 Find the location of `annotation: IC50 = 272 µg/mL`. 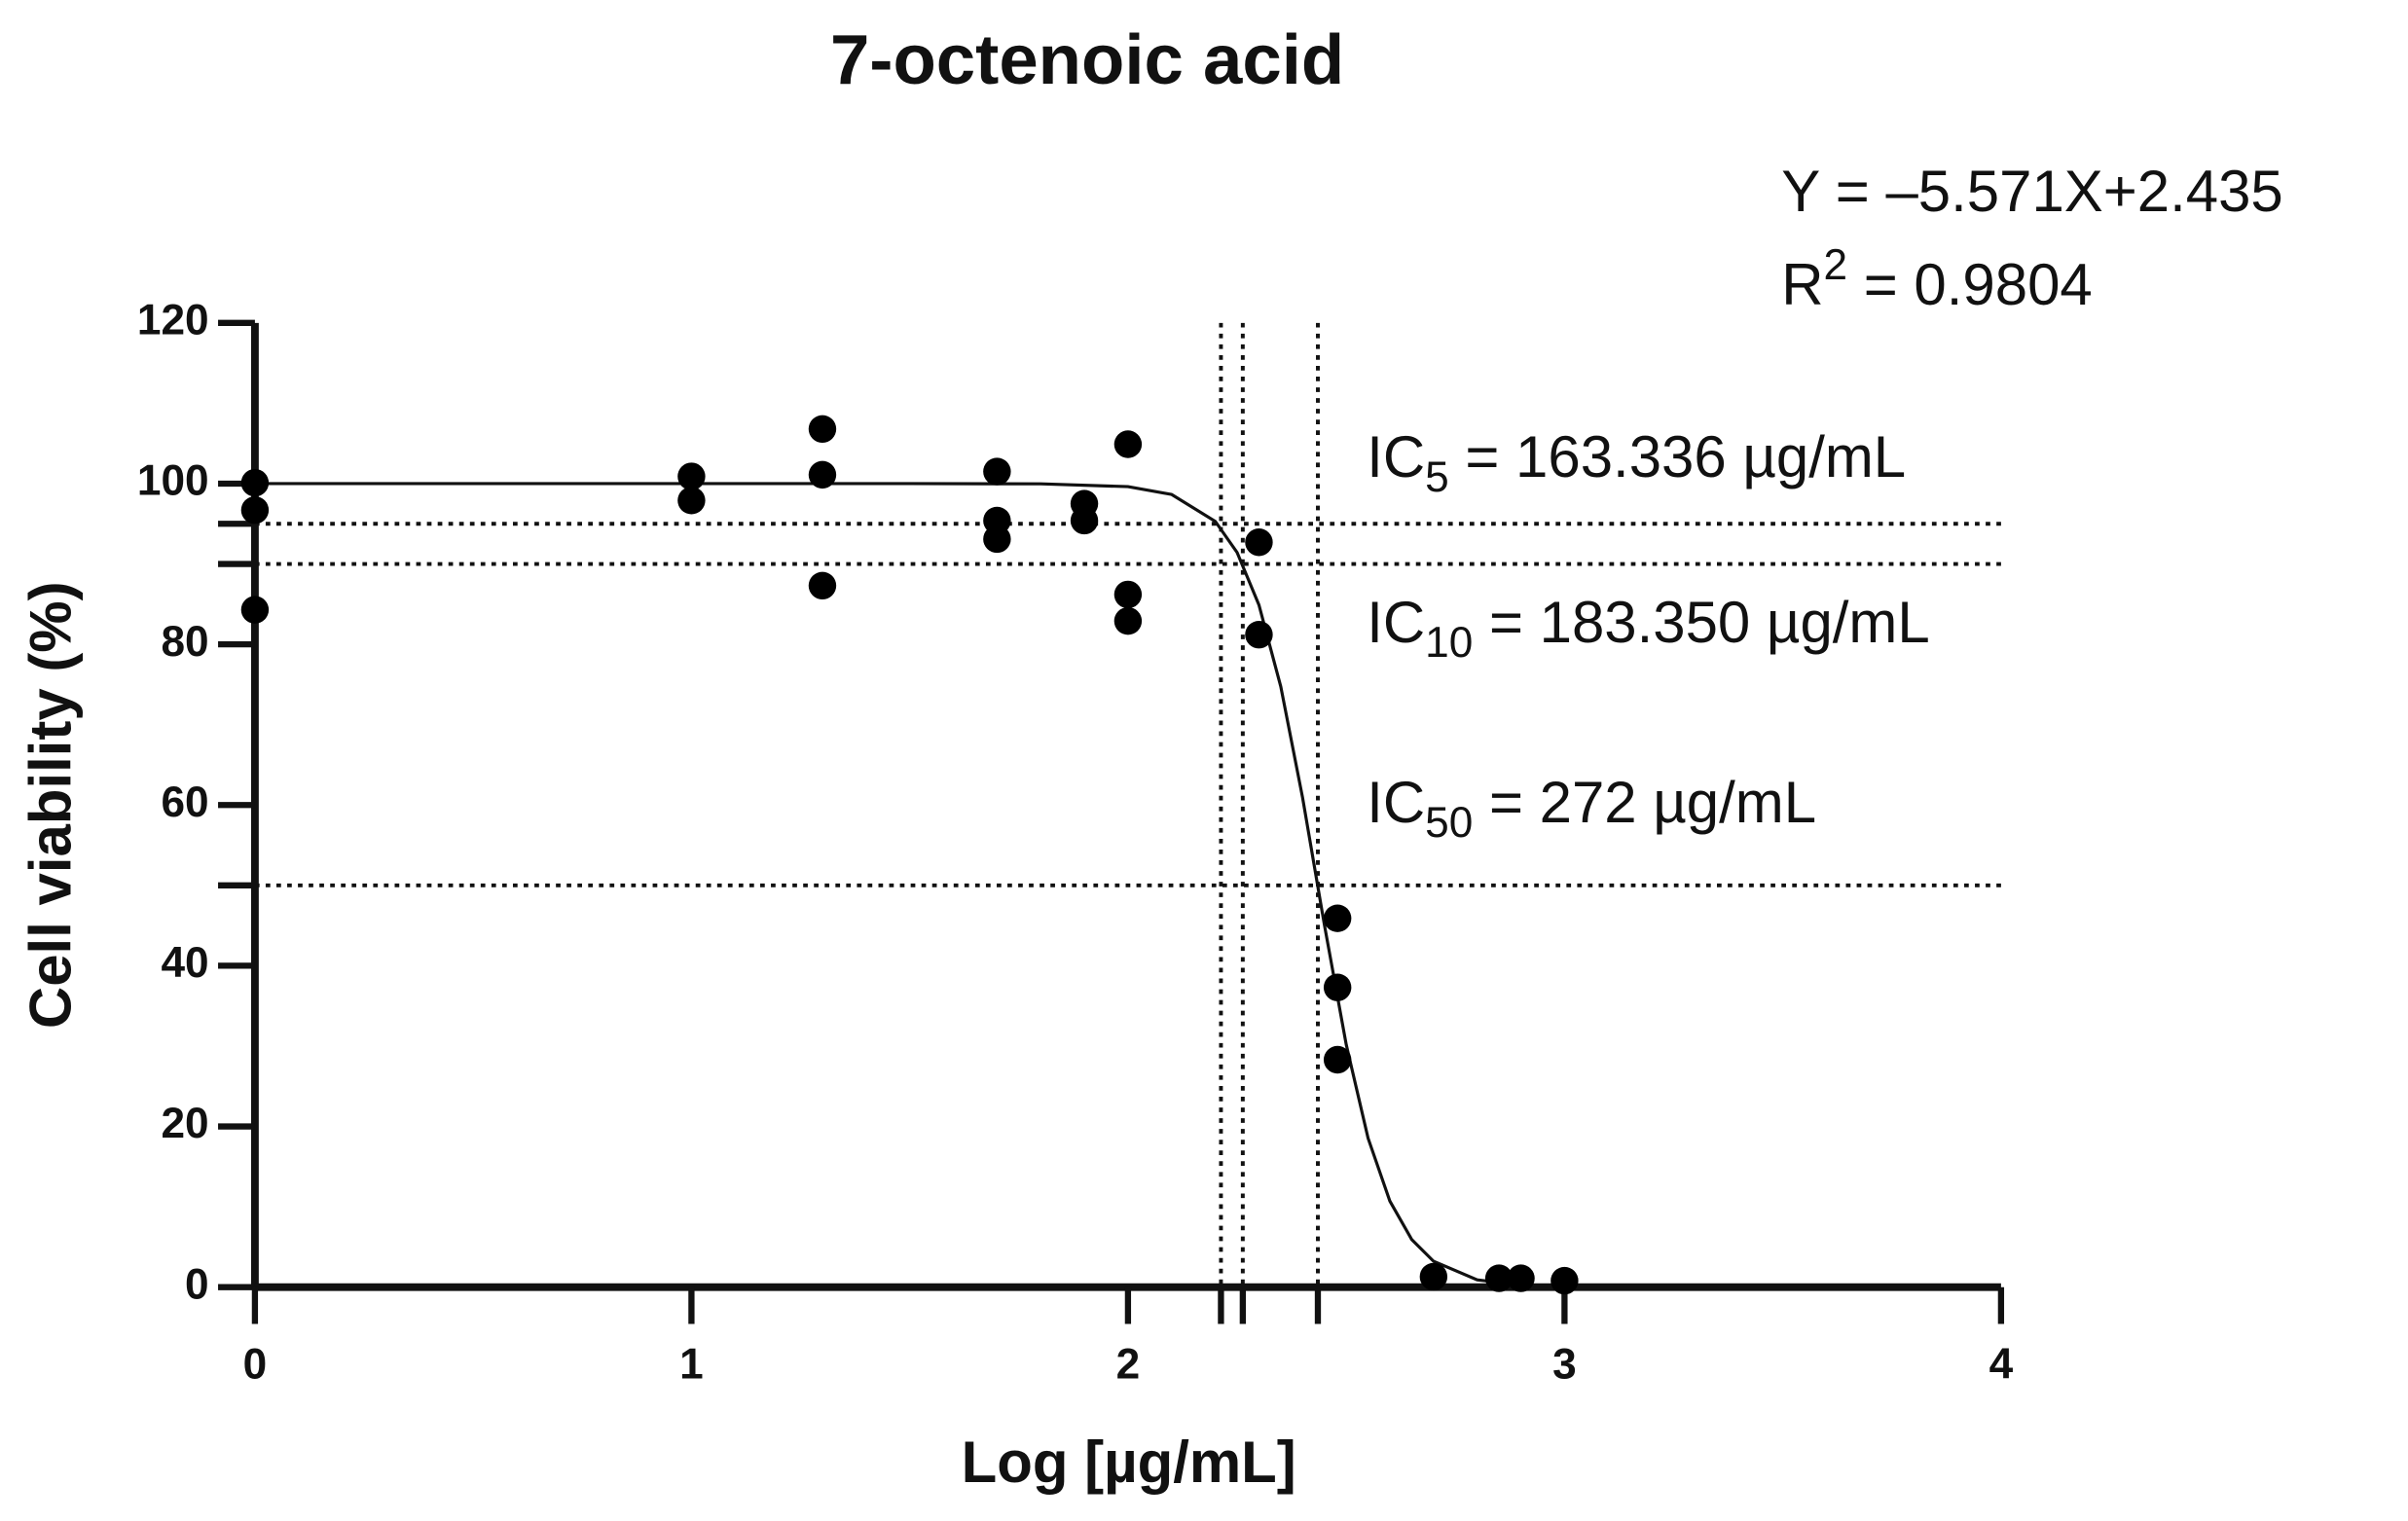

annotation: IC50 = 272 µg/mL is located at coordinates (1591, 808).